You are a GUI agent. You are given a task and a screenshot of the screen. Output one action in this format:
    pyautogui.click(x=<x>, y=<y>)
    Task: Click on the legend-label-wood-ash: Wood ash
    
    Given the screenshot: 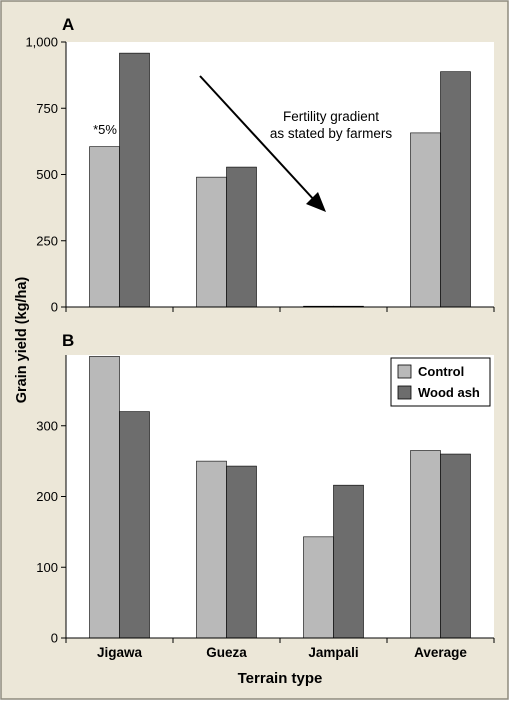 What is the action you would take?
    pyautogui.click(x=449, y=392)
    